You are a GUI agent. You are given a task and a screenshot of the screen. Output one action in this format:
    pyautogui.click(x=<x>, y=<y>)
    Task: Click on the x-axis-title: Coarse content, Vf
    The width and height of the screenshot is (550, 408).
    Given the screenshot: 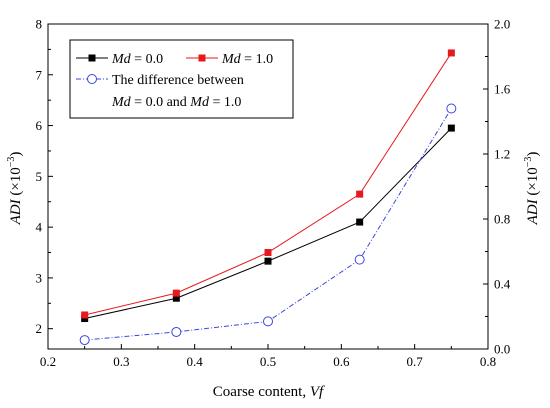 What is the action you would take?
    pyautogui.click(x=269, y=392)
    